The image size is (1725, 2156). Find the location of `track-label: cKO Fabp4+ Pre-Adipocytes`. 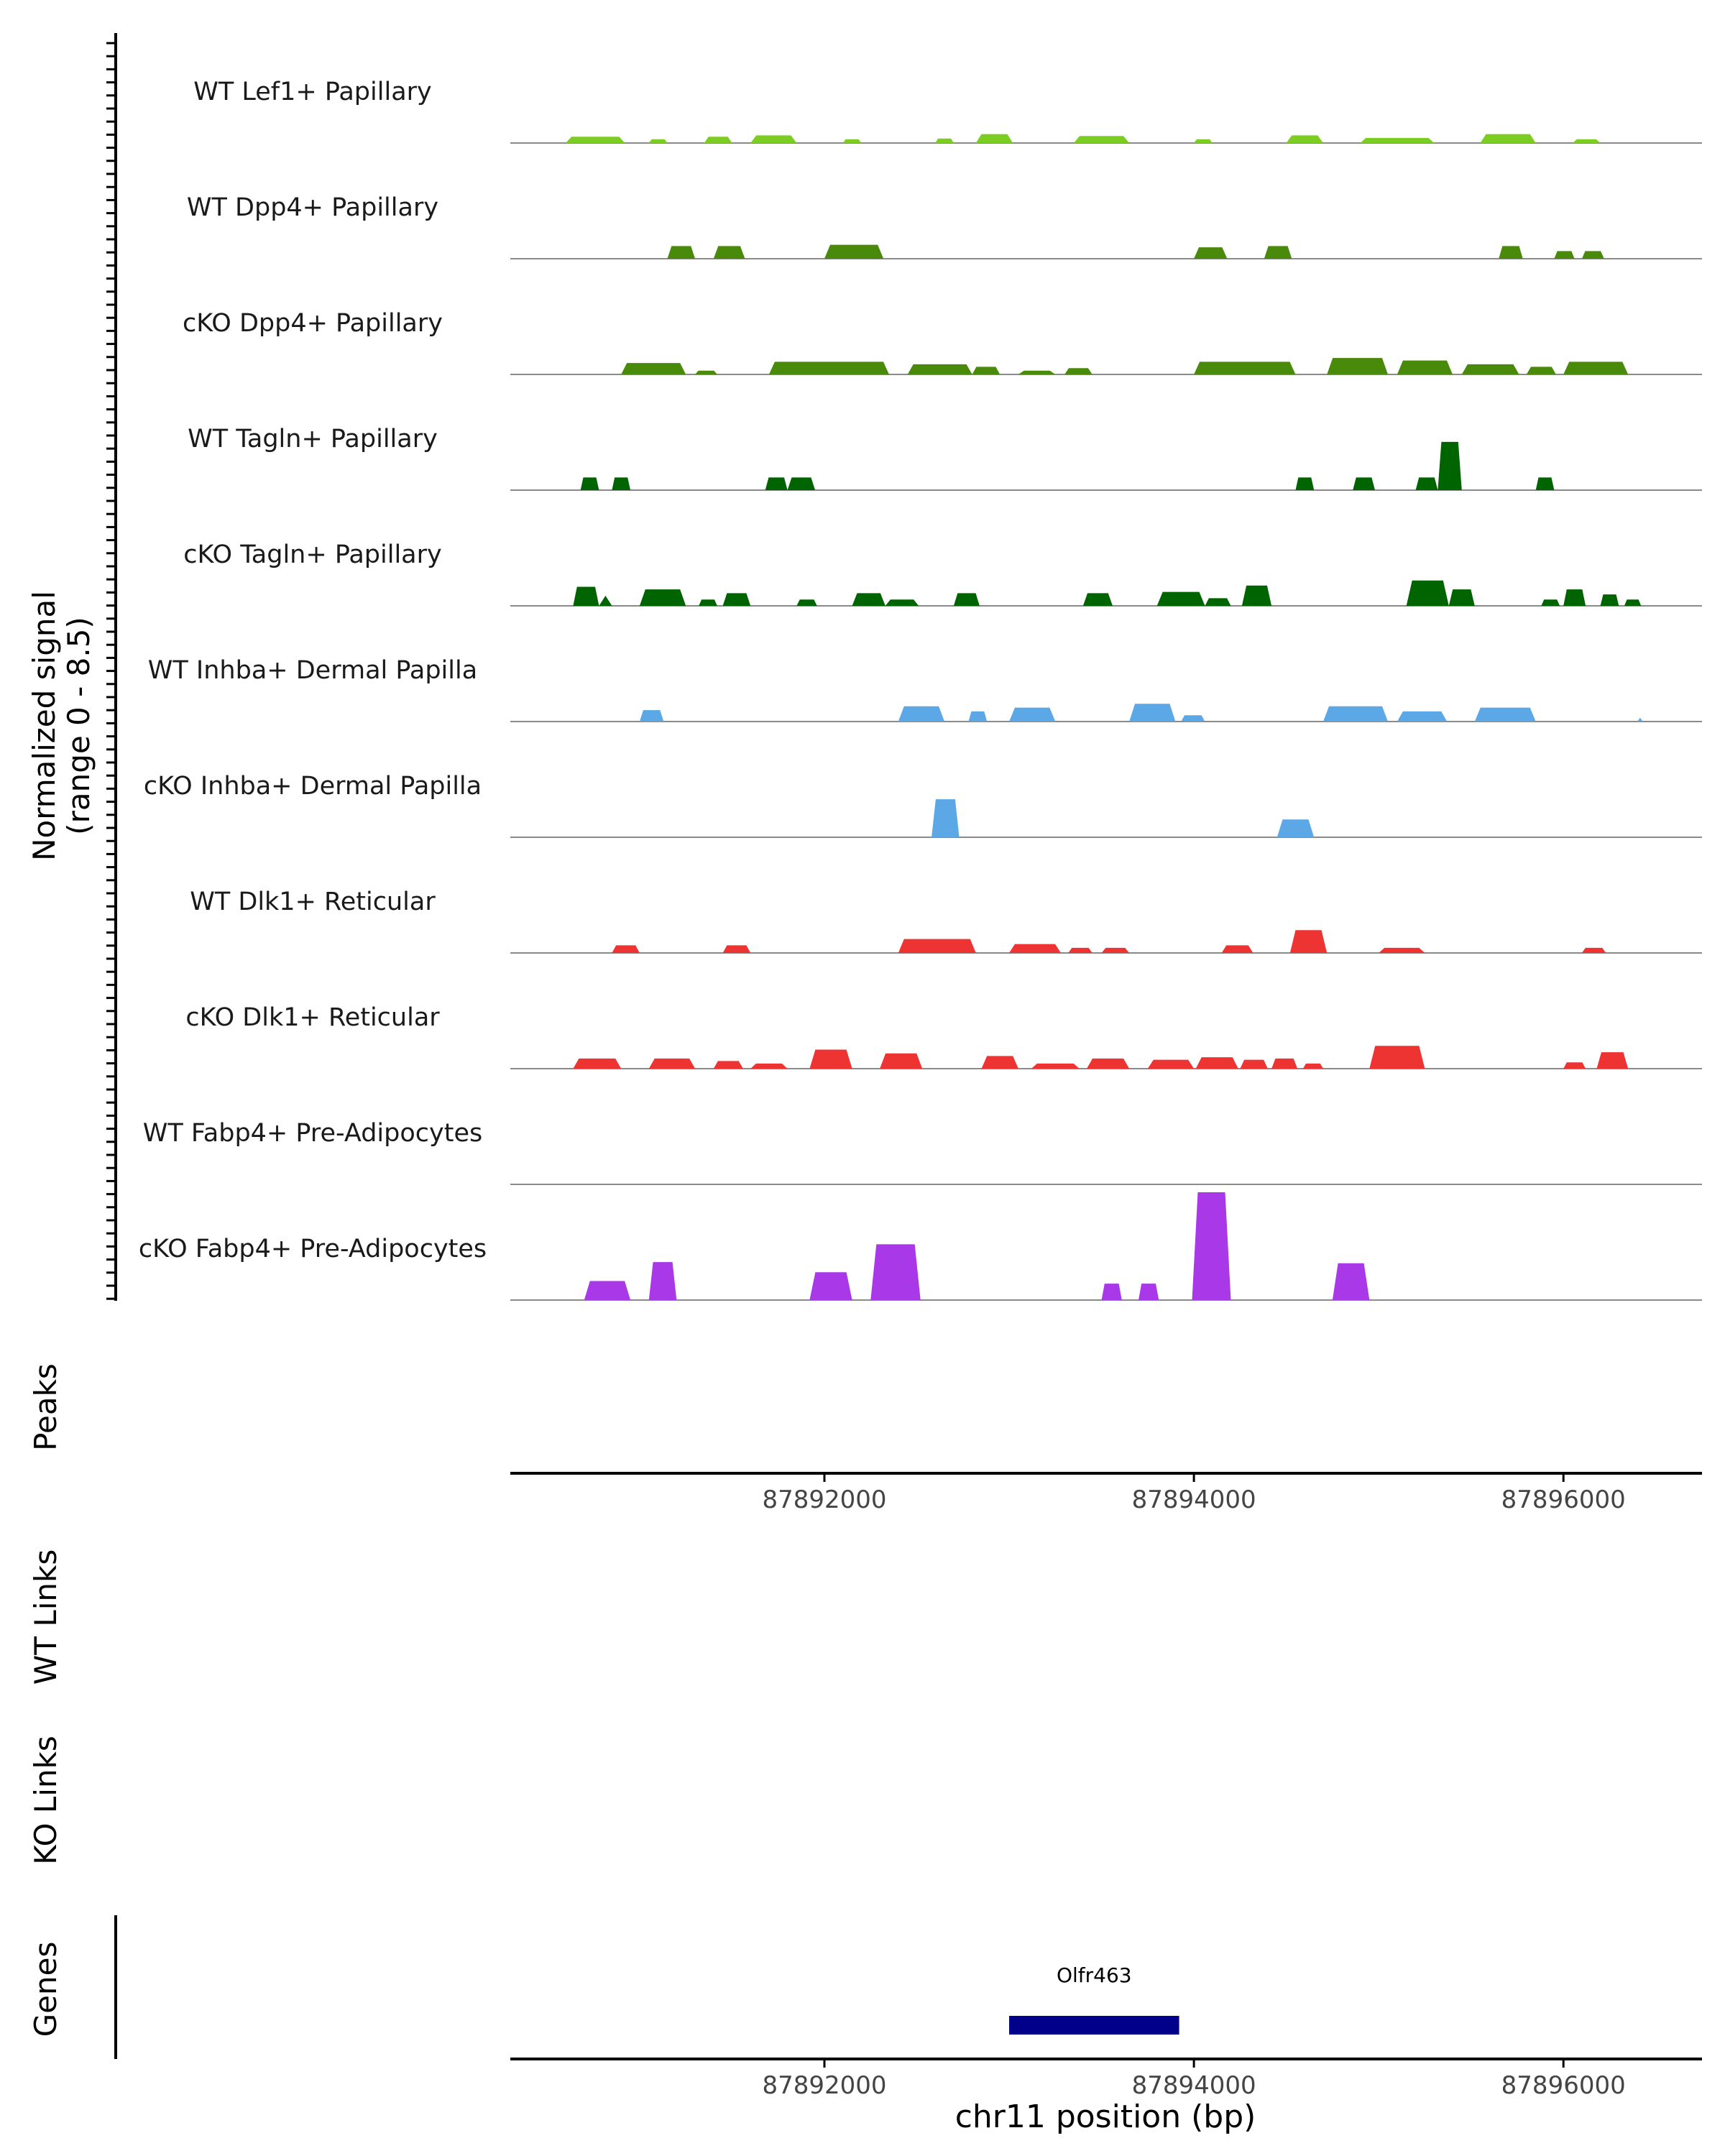

track-label: cKO Fabp4+ Pre-Adipocytes is located at coordinates (313, 1249).